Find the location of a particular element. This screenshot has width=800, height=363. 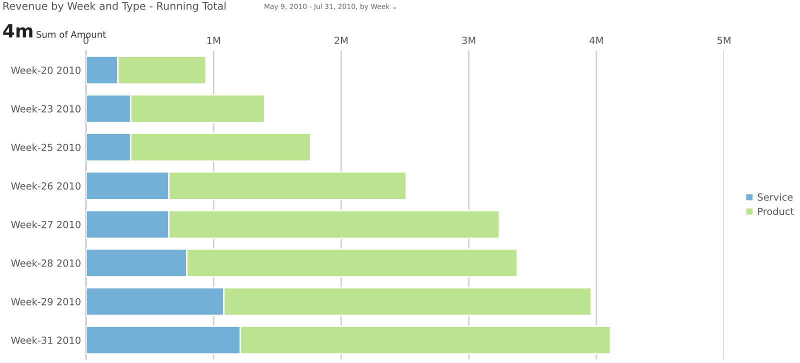

y-tick-label: Week-27 2010 is located at coordinates (45, 224).